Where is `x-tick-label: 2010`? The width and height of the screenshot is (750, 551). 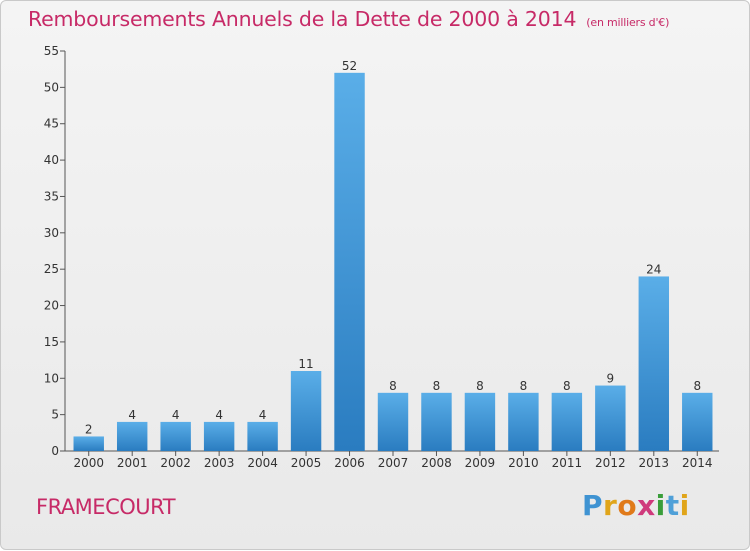 x-tick-label: 2010 is located at coordinates (523, 463).